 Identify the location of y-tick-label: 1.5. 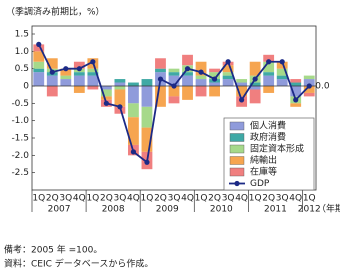
(22, 35).